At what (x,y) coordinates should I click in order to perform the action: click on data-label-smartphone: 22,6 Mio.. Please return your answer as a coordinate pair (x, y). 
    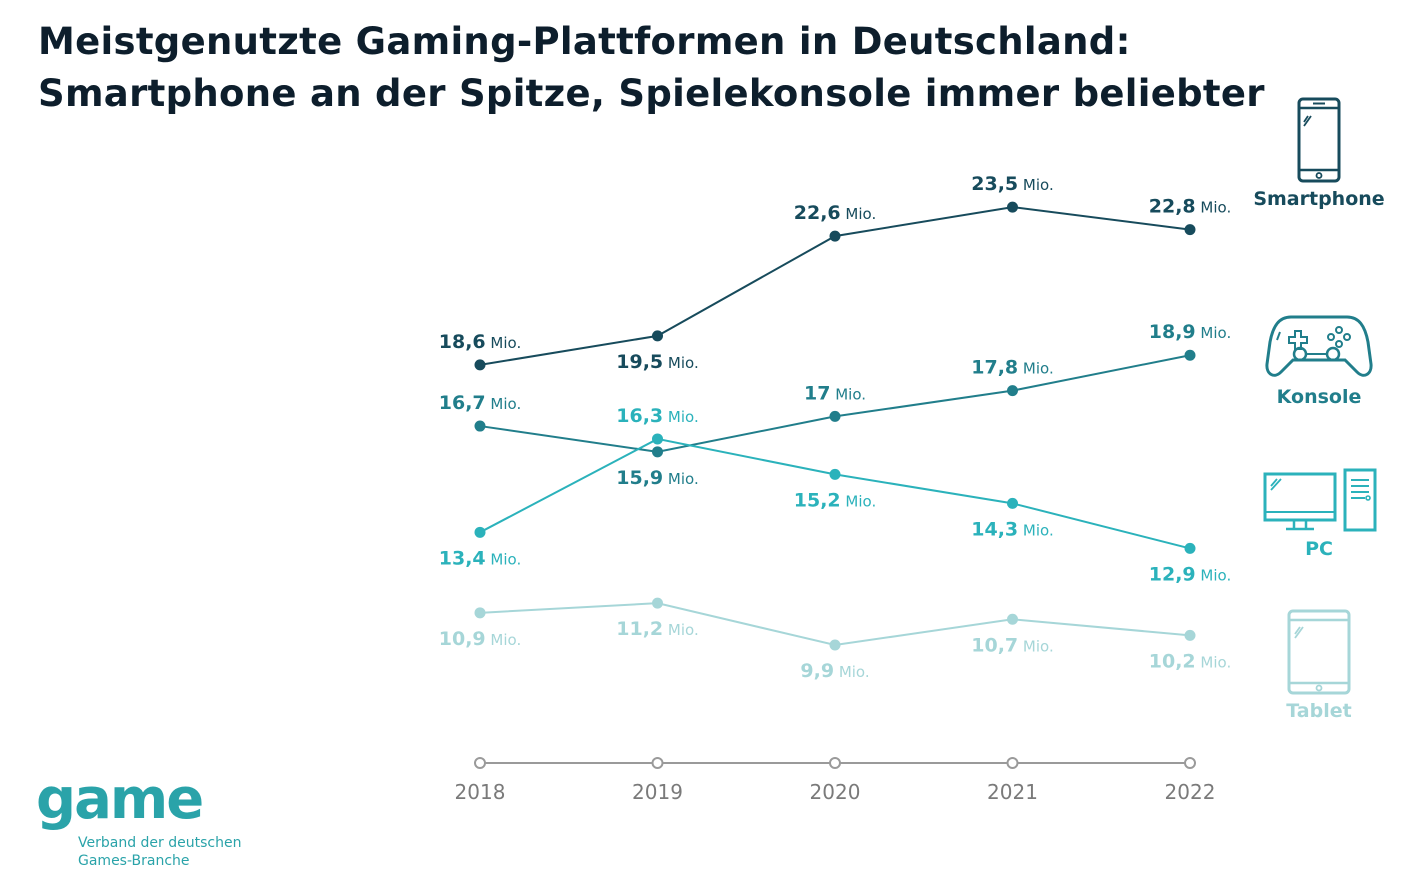
    Looking at the image, I should click on (835, 213).